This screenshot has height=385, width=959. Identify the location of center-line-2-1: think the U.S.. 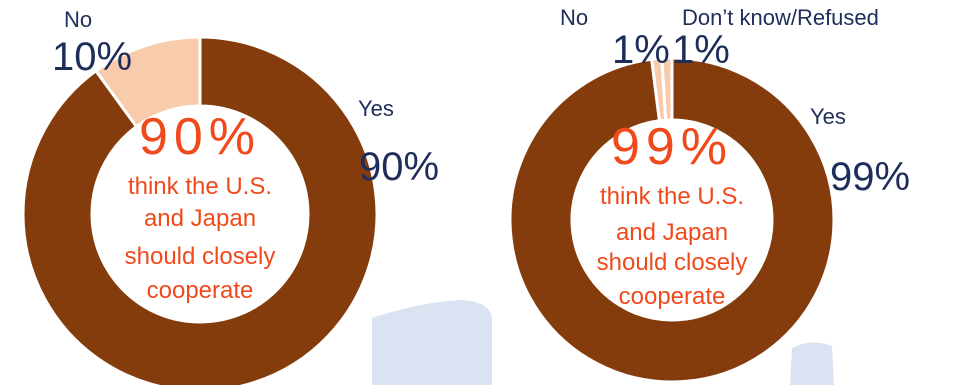
(672, 196).